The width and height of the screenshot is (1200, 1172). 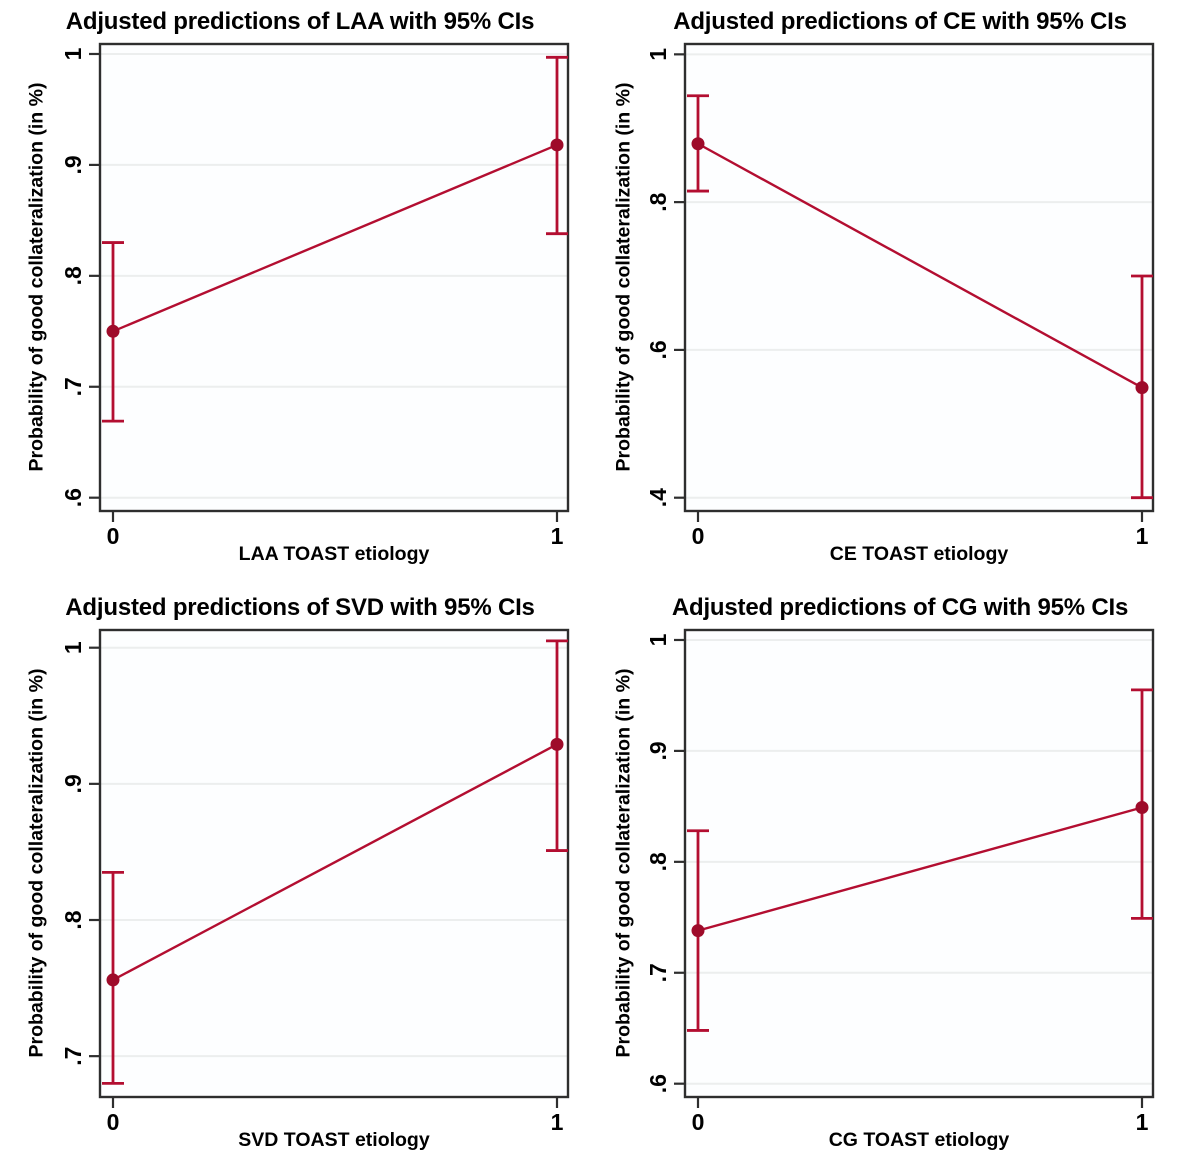 I want to click on y-tick-label: .4, so click(x=658, y=497).